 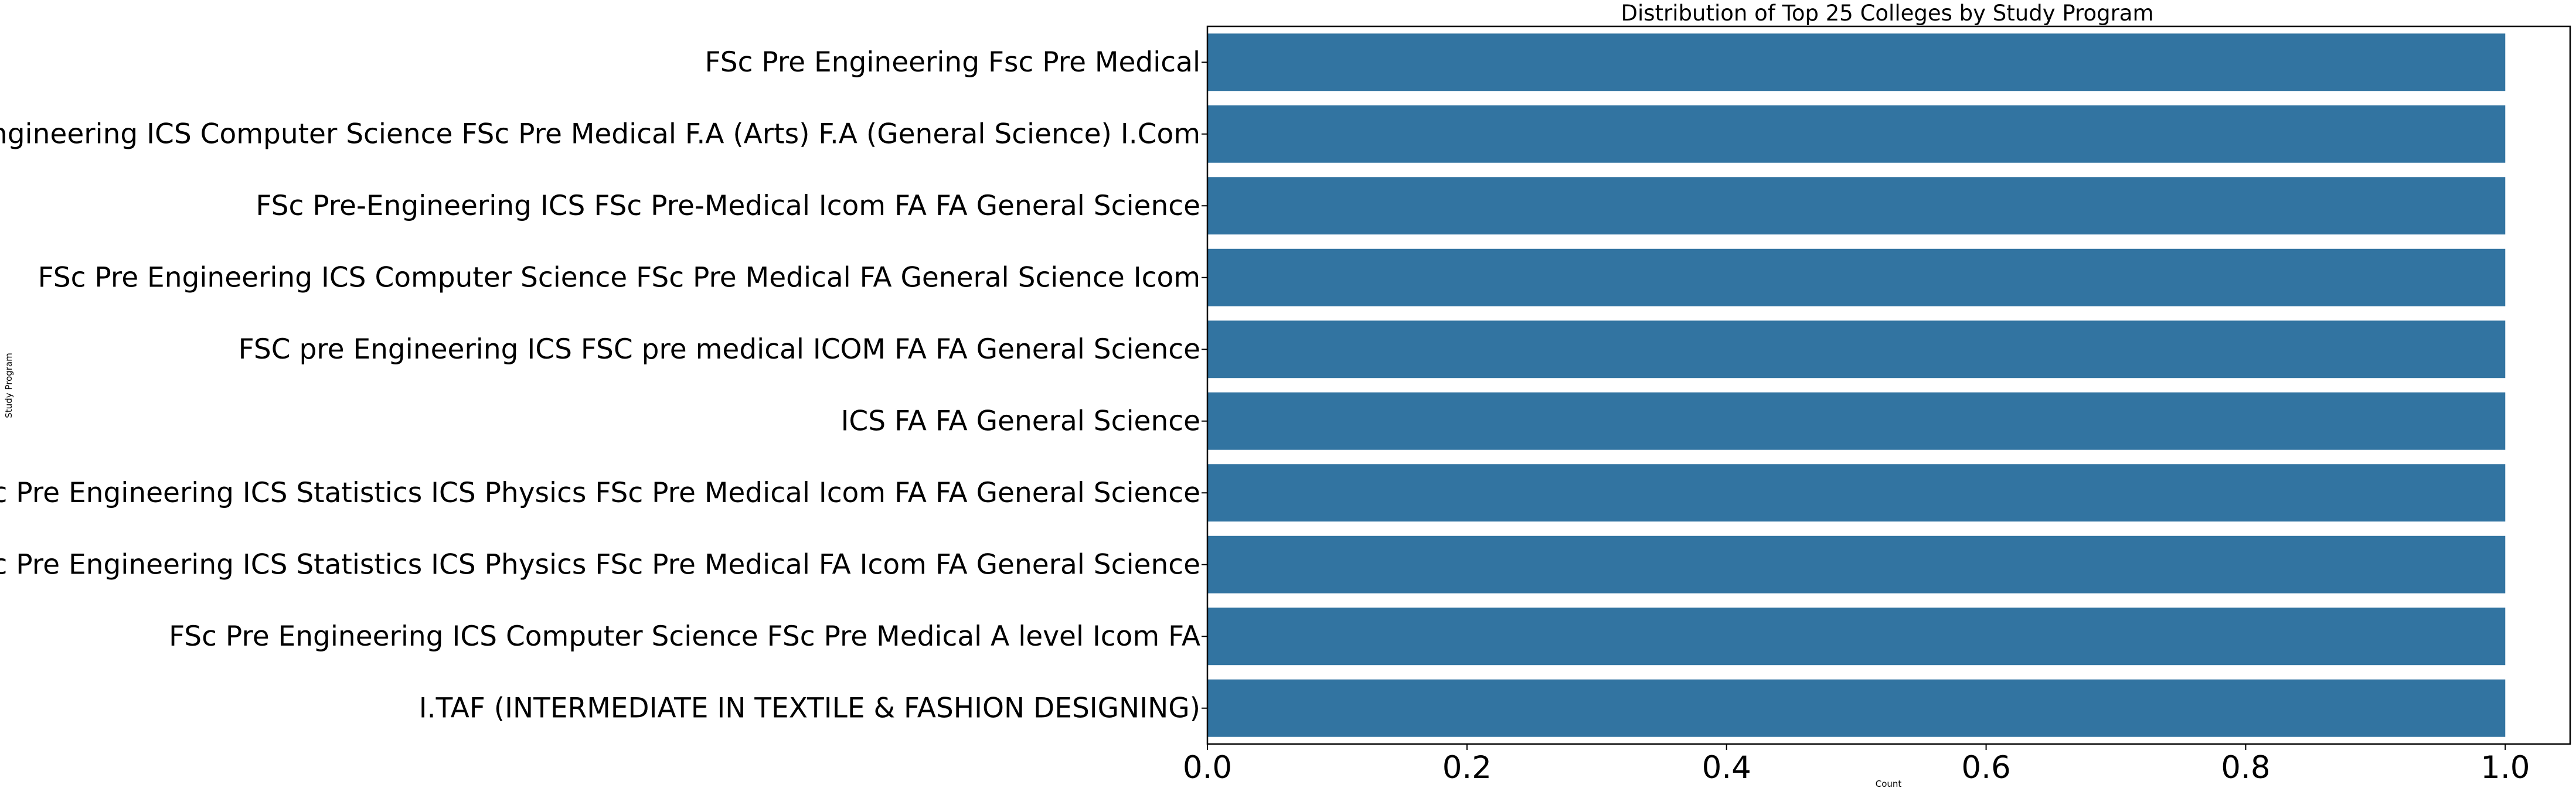 What do you see at coordinates (9, 385) in the screenshot?
I see `y-axis-label: Study Program` at bounding box center [9, 385].